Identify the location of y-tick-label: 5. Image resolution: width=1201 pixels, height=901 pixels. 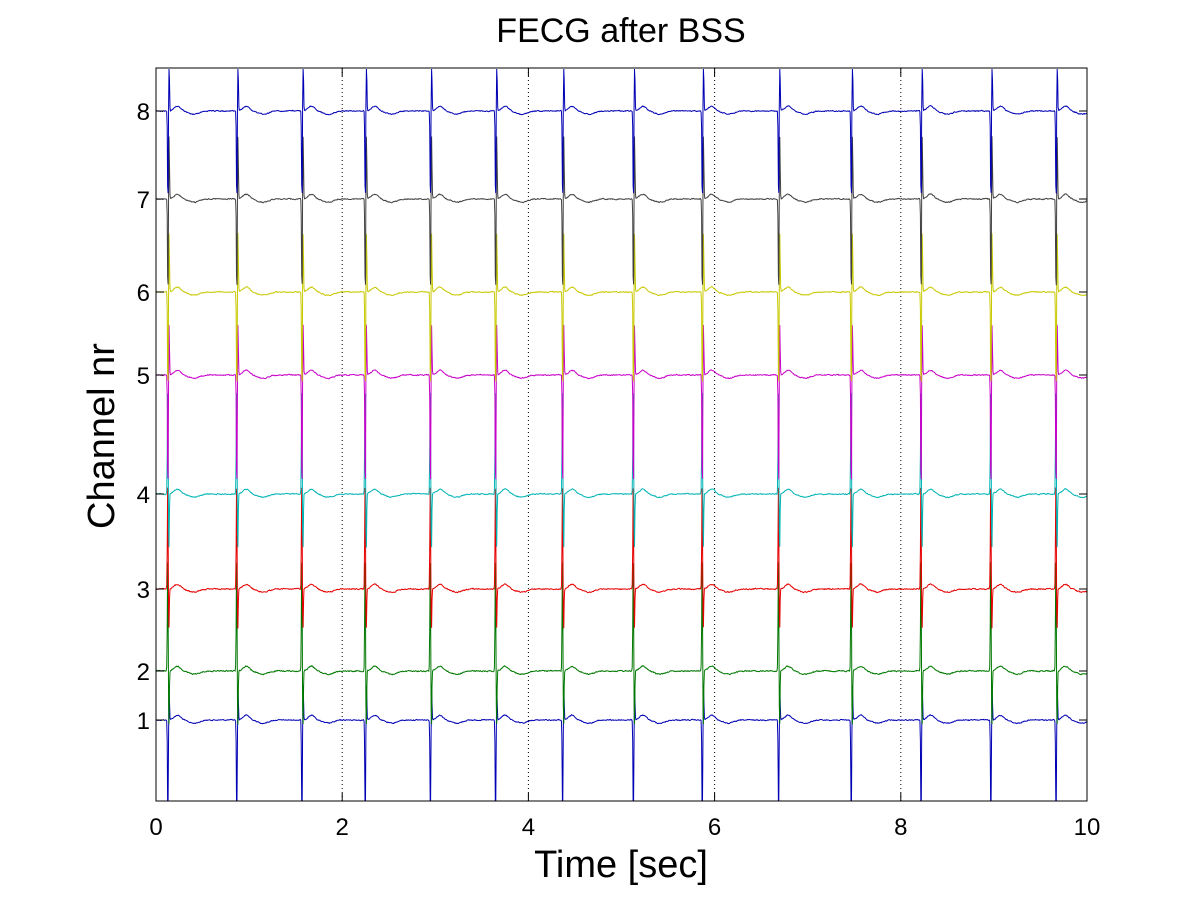
(143, 376).